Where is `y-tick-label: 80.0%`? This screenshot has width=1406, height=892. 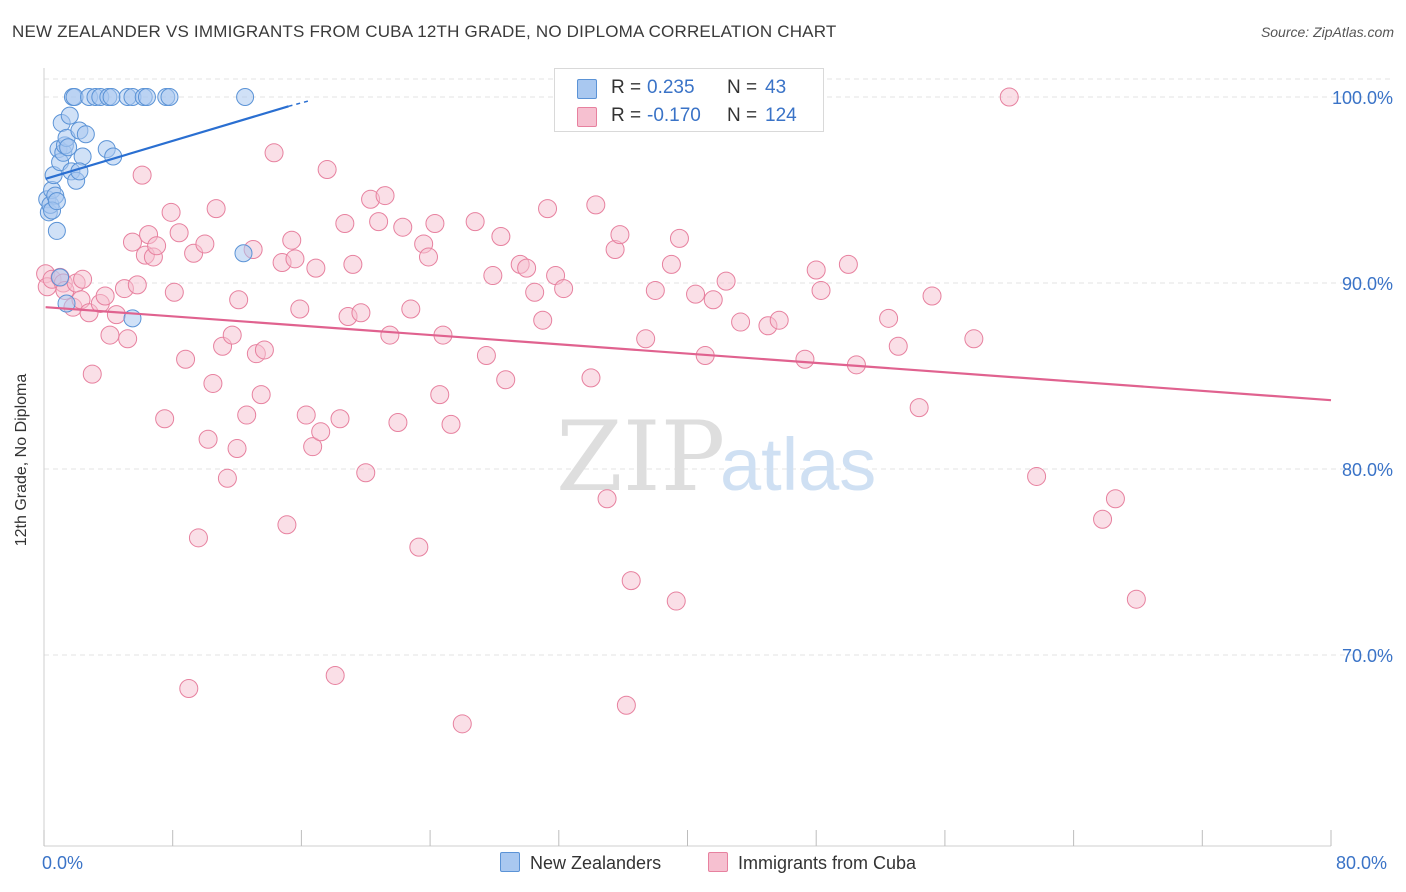 y-tick-label: 80.0% is located at coordinates (1367, 470).